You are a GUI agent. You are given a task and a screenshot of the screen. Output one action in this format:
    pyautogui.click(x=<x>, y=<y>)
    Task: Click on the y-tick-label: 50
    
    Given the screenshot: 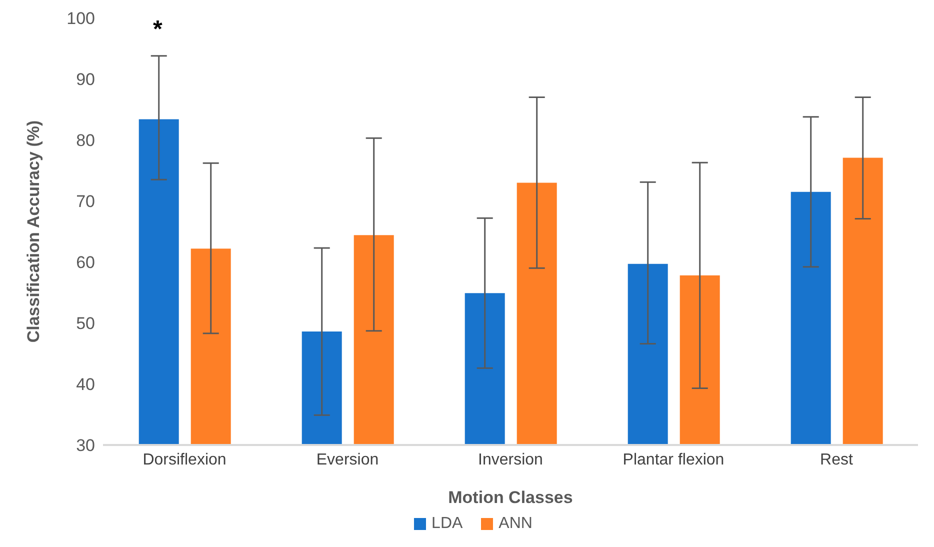 What is the action you would take?
    pyautogui.click(x=85, y=324)
    